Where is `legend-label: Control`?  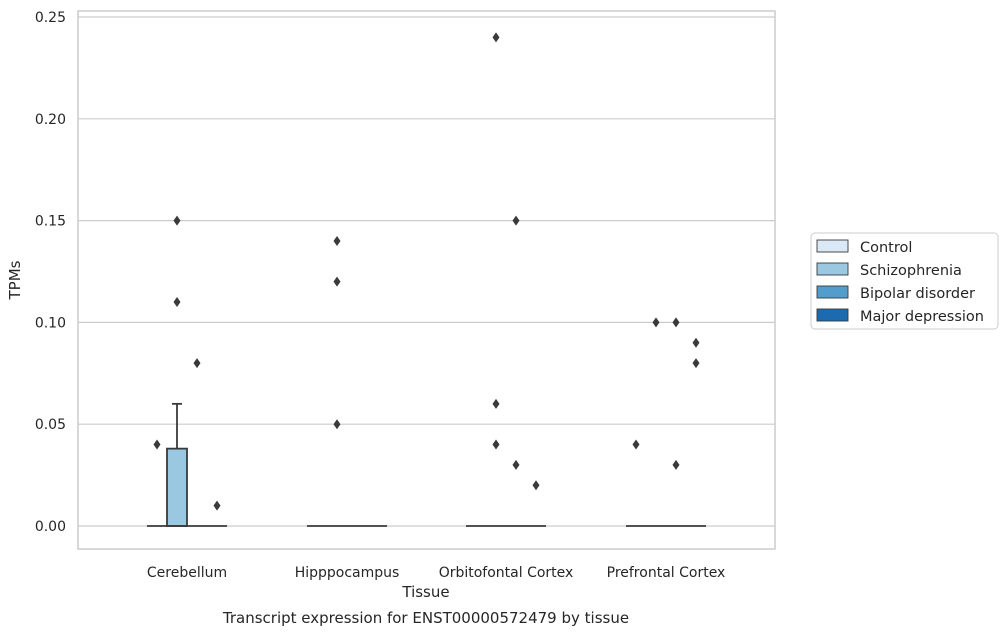
legend-label: Control is located at coordinates (886, 248).